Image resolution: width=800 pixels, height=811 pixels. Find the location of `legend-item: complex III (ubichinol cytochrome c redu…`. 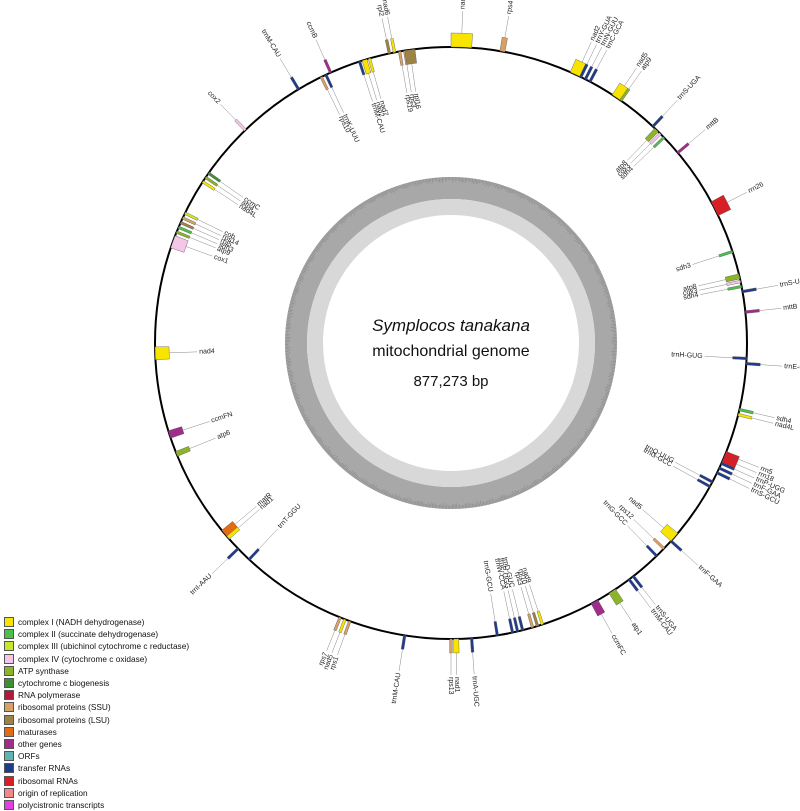

legend-item: complex III (ubichinol cytochrome c redu… is located at coordinates (134, 646).